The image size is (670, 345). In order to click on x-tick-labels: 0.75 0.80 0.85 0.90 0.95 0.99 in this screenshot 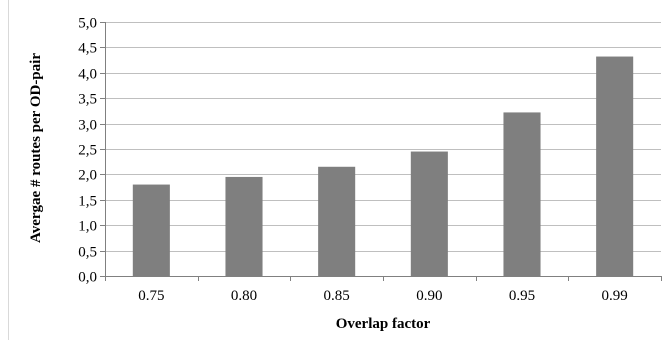, I will do `click(383, 296)`.